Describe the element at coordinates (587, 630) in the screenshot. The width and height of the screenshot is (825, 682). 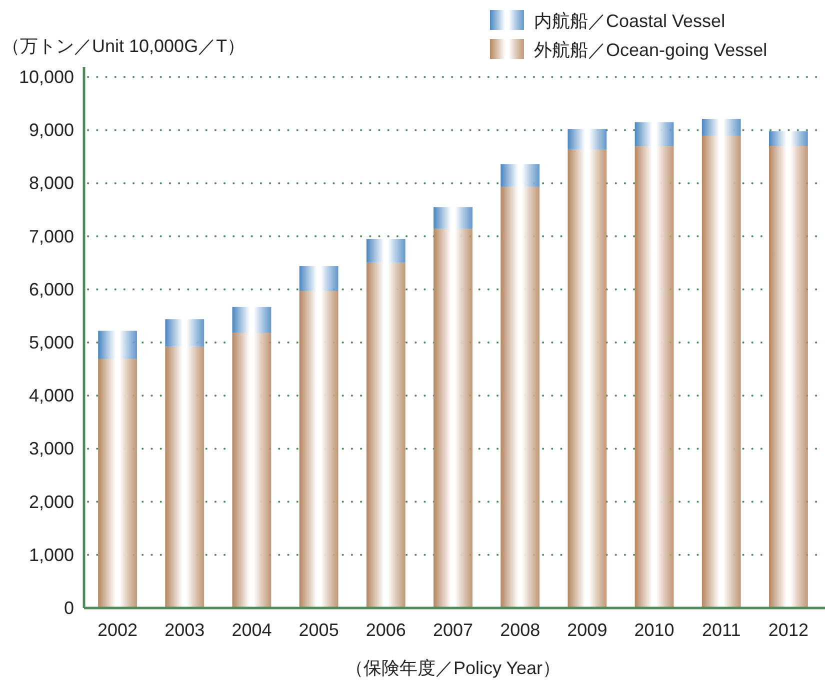
I see `x-tick-label: 2009` at that location.